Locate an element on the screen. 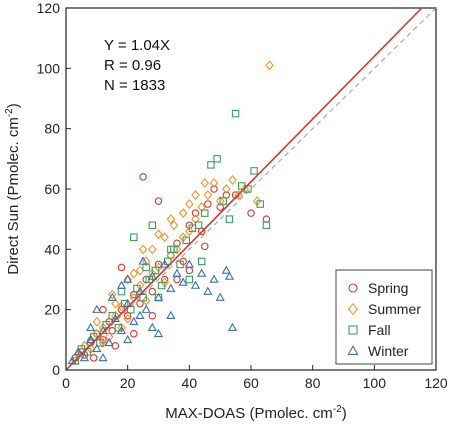 This screenshot has width=458, height=427. legend-marker-winter is located at coordinates (353, 350).